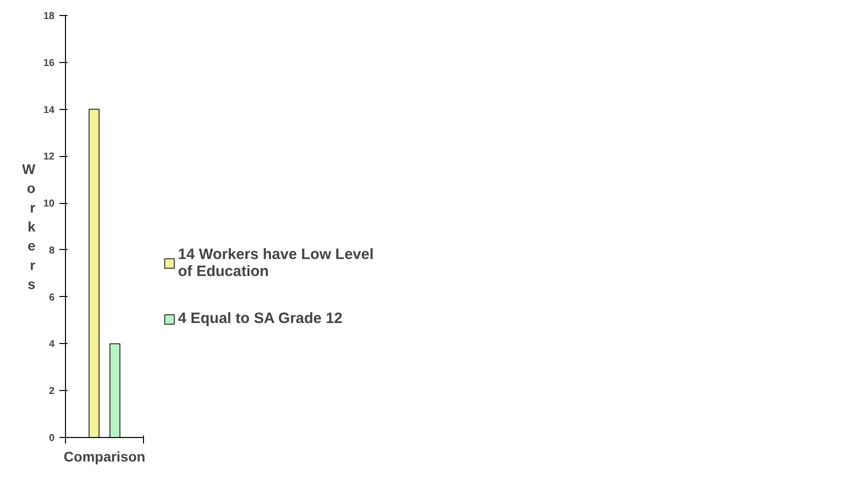 The width and height of the screenshot is (862, 495). What do you see at coordinates (51, 250) in the screenshot?
I see `y-tick-label: 8` at bounding box center [51, 250].